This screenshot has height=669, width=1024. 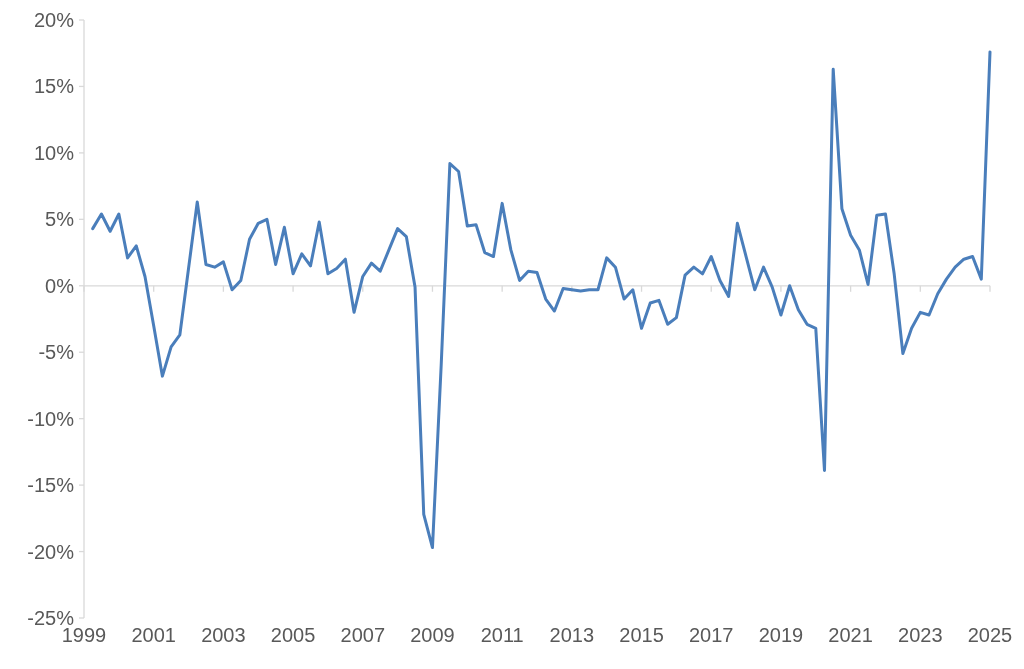 What do you see at coordinates (990, 635) in the screenshot?
I see `x-tick-label: 2025` at bounding box center [990, 635].